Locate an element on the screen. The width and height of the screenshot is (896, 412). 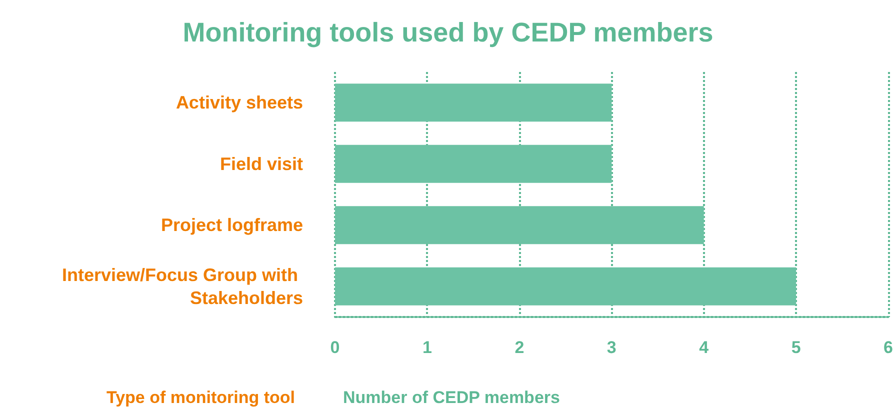
chart-title: Monitoring tools used by CEDP members is located at coordinates (448, 33).